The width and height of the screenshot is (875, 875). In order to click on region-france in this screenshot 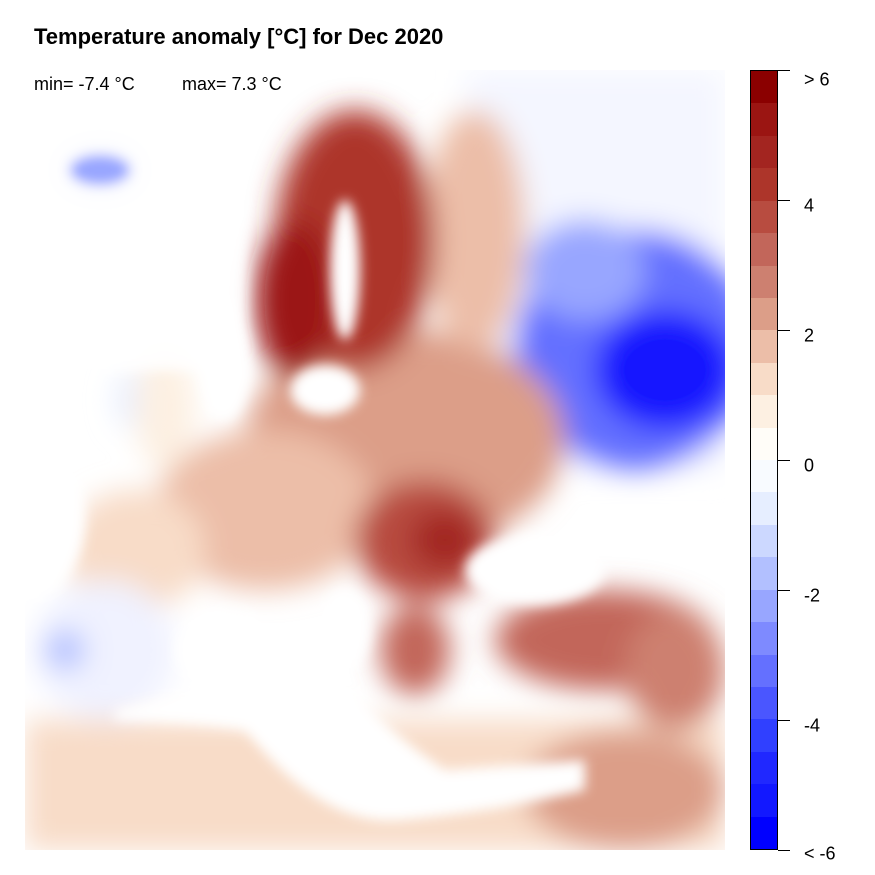, I will do `click(135, 550)`.